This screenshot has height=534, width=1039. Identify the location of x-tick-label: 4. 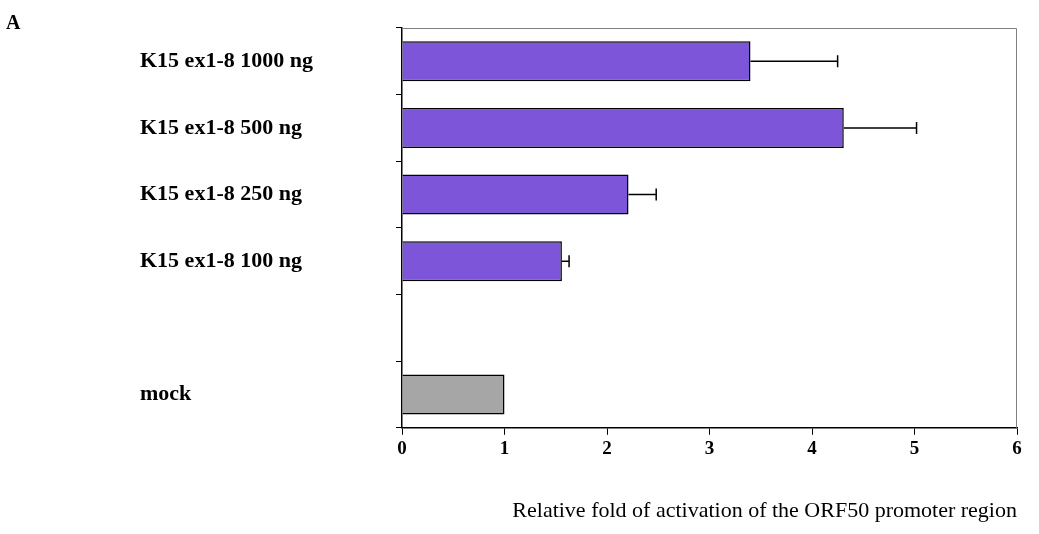
(812, 448).